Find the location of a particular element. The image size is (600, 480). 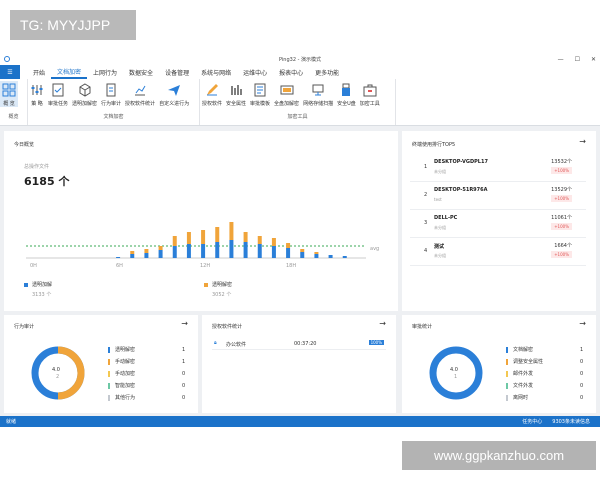

overview-title: 今日概览 is located at coordinates (24, 145).